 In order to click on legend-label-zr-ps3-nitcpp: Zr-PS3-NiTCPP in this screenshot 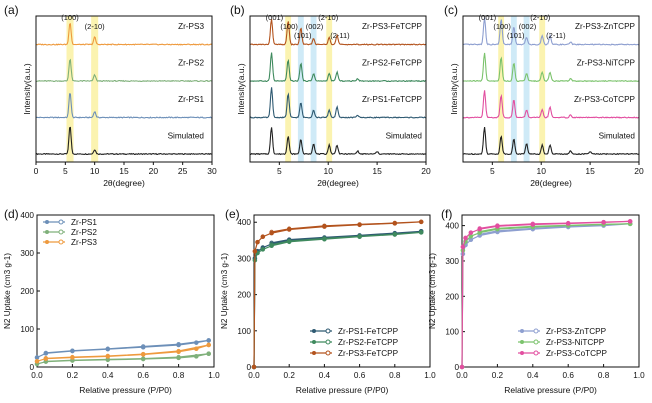, I will do `click(575, 342)`.